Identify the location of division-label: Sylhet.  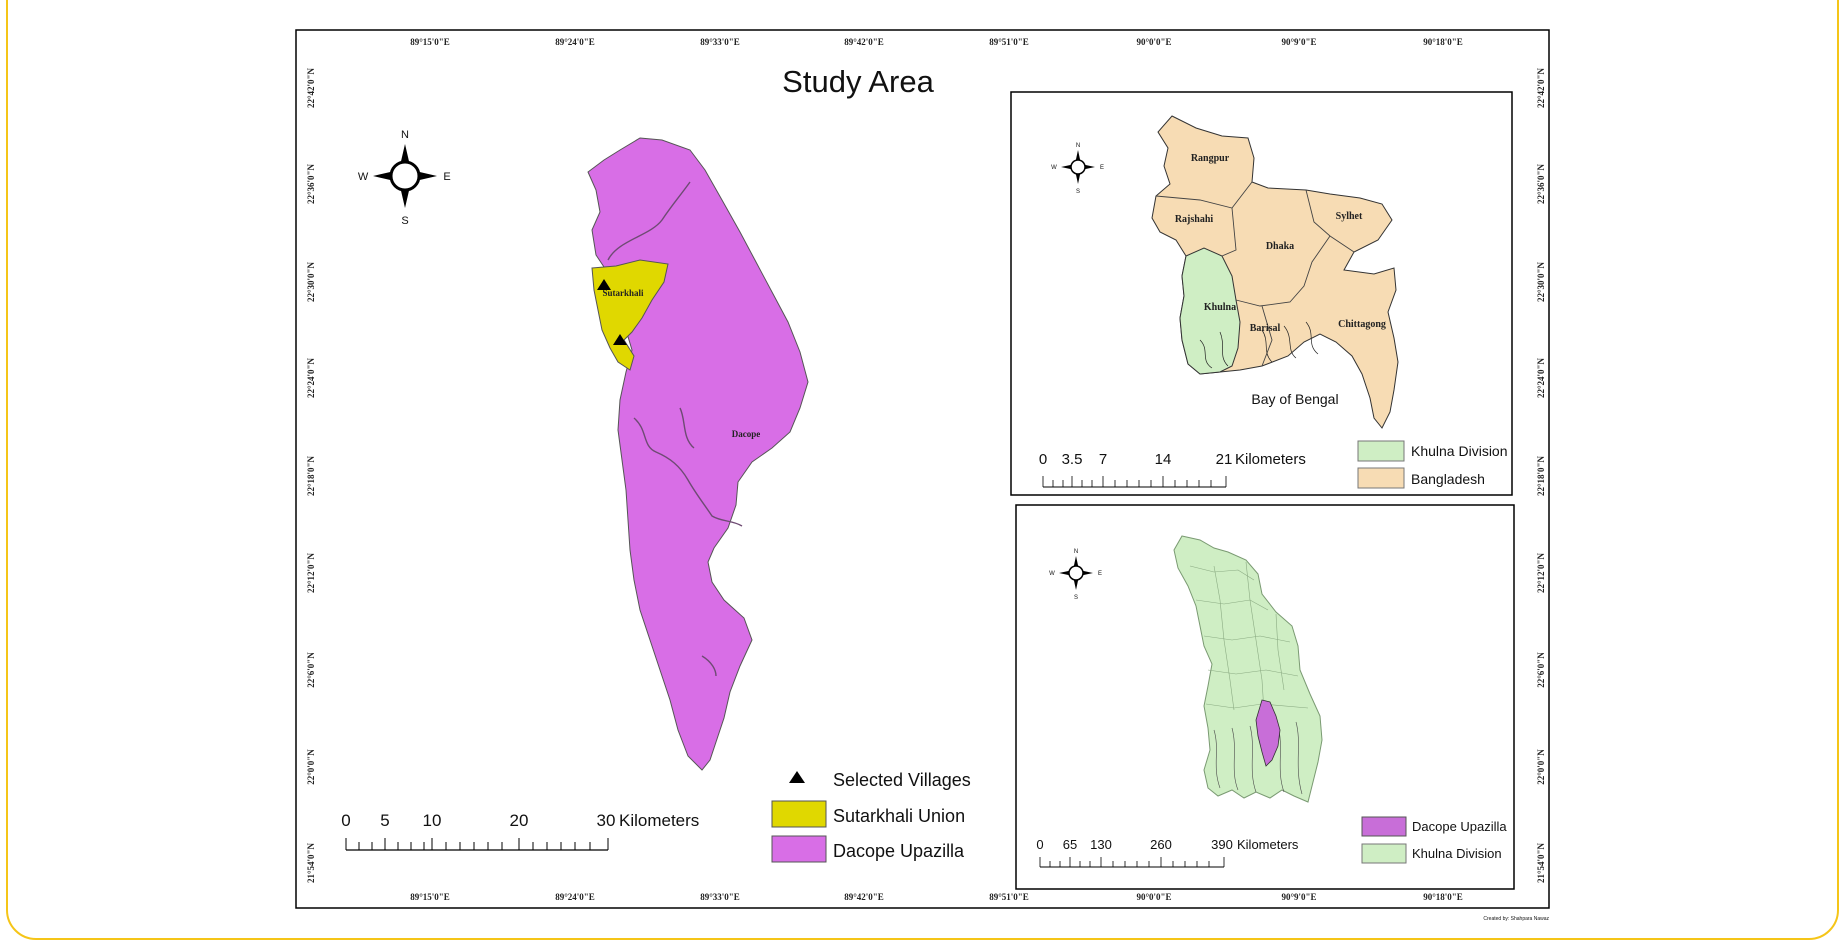
(1349, 216).